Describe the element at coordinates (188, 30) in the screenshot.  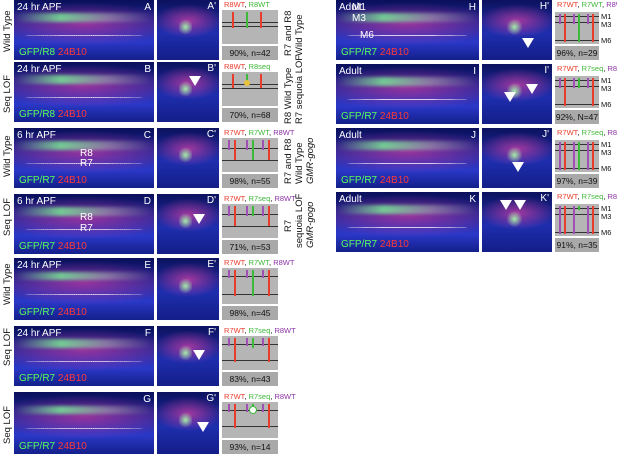
I see `inset-A-prime: A'` at that location.